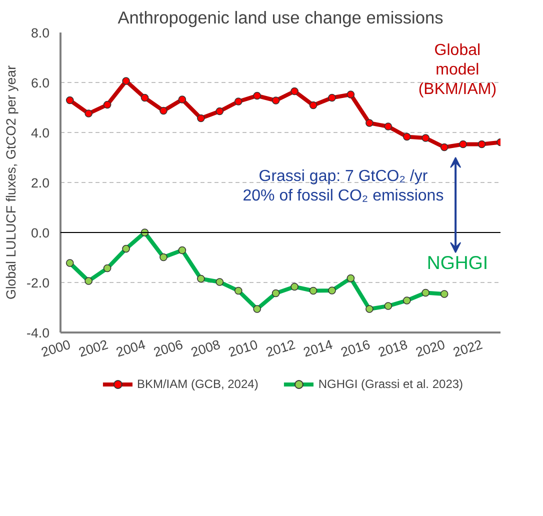  I want to click on annotation: NGHGI, so click(457, 262).